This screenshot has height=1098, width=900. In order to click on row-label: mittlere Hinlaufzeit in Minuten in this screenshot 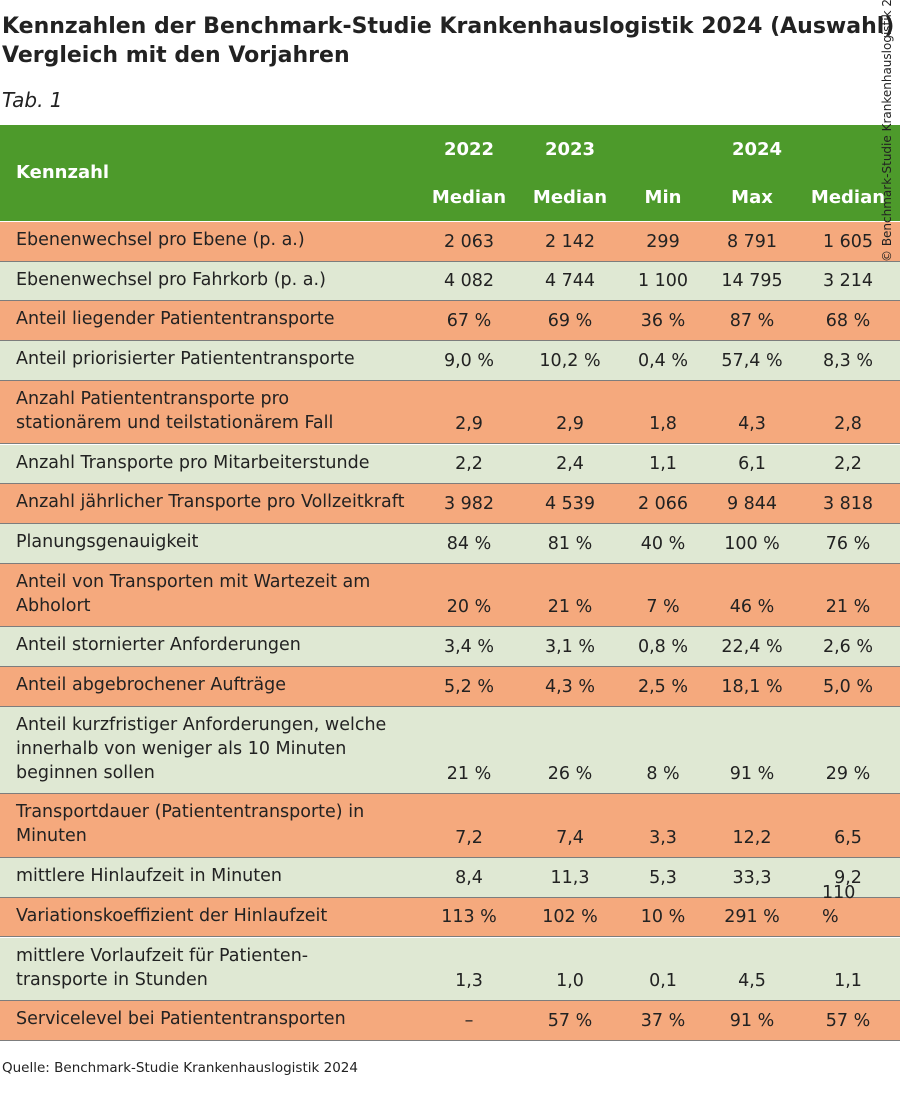, I will do `click(149, 876)`.